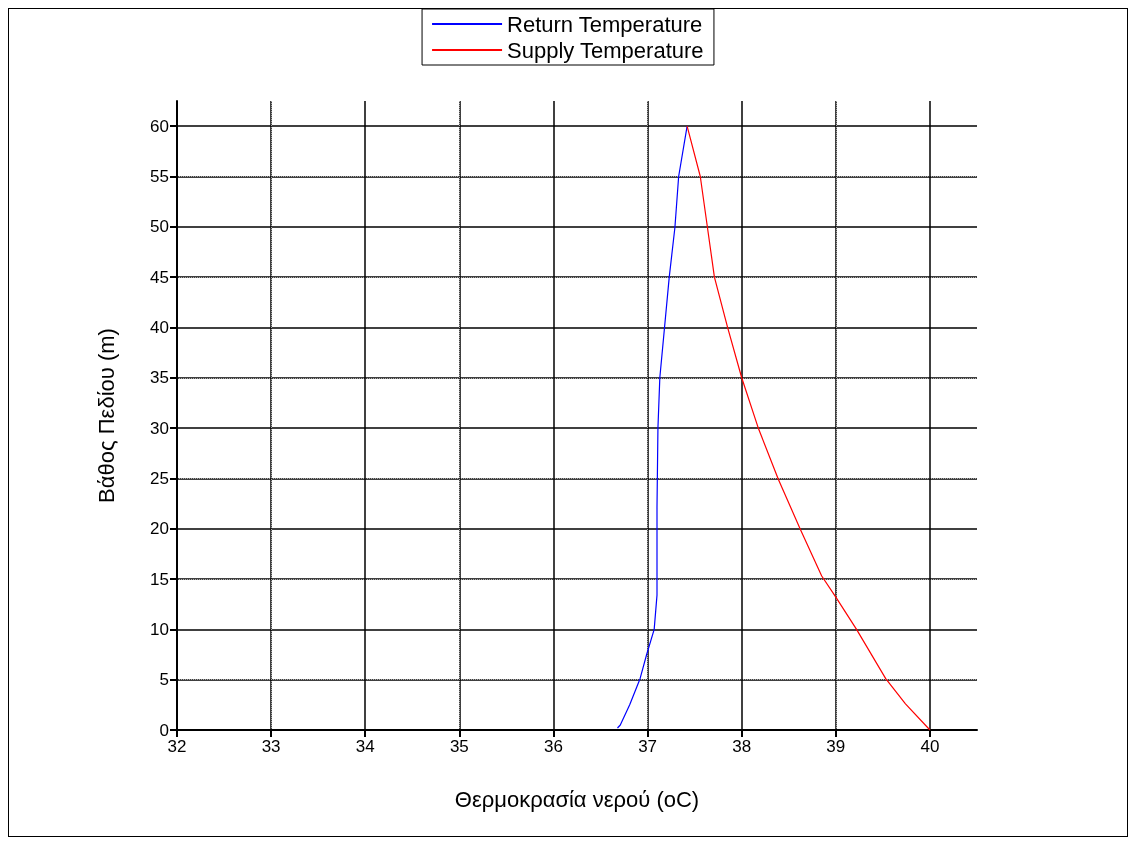  Describe the element at coordinates (159, 529) in the screenshot. I see `y-tick-label: 20` at that location.